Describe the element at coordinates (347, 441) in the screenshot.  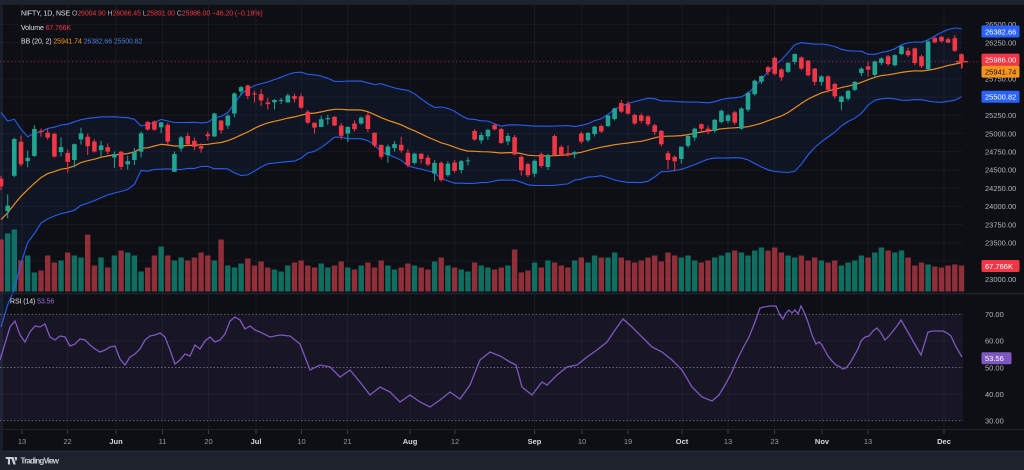
I see `svg-text: 21` at that location.